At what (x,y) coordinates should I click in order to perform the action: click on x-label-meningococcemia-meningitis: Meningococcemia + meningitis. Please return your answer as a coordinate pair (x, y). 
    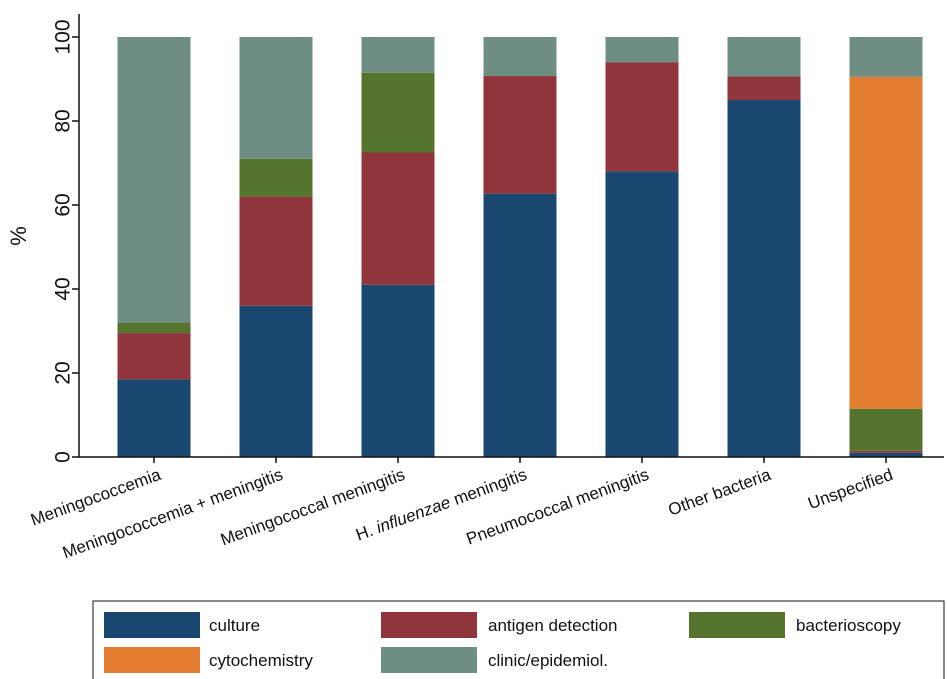
    Looking at the image, I should click on (172, 514).